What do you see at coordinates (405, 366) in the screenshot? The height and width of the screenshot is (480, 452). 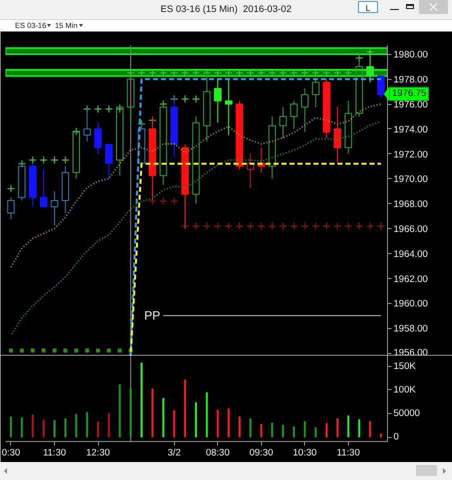 I see `y-tick-label: 150K` at bounding box center [405, 366].